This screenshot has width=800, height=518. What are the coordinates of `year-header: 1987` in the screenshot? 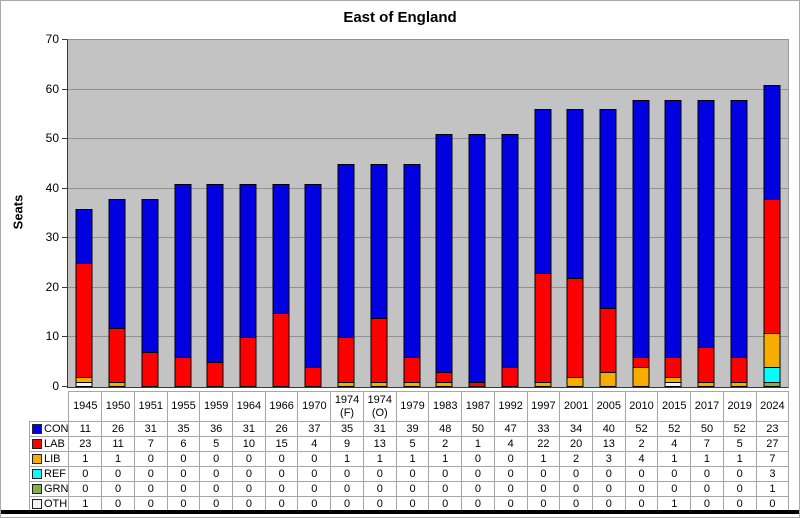 It's located at (478, 406).